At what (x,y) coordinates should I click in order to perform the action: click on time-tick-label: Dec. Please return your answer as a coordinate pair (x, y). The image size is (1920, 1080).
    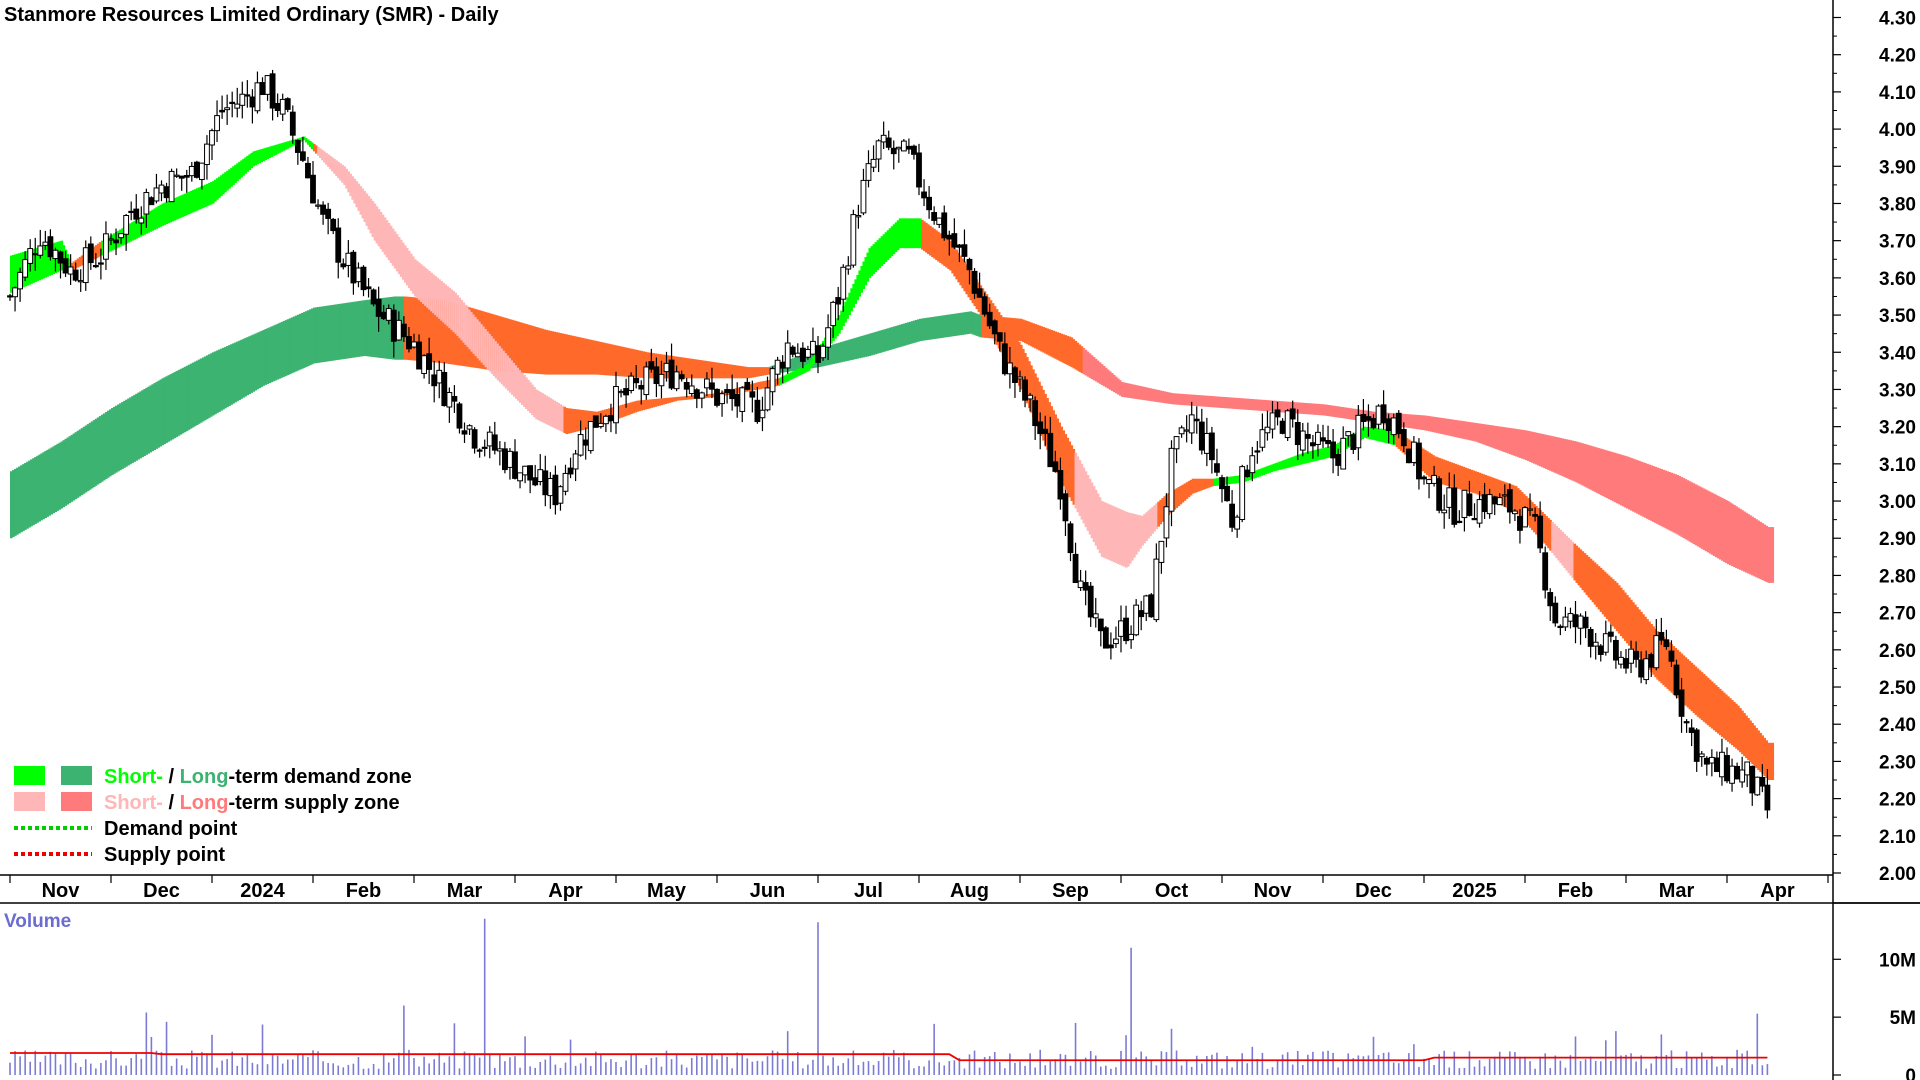
    Looking at the image, I should click on (1373, 891).